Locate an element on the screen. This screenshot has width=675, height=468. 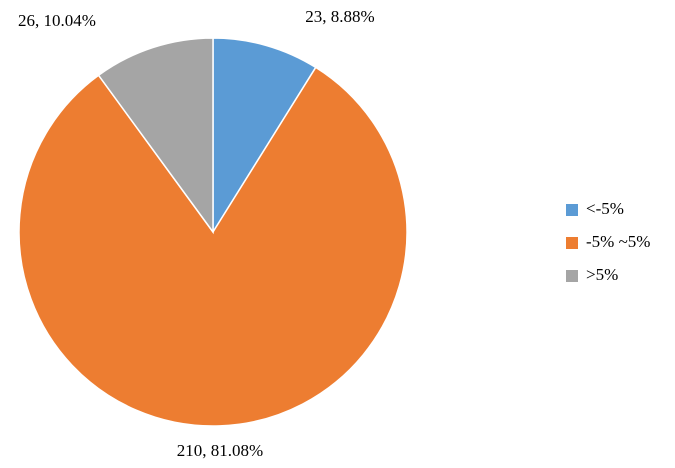
data-label: 26, 10.04% is located at coordinates (57, 20).